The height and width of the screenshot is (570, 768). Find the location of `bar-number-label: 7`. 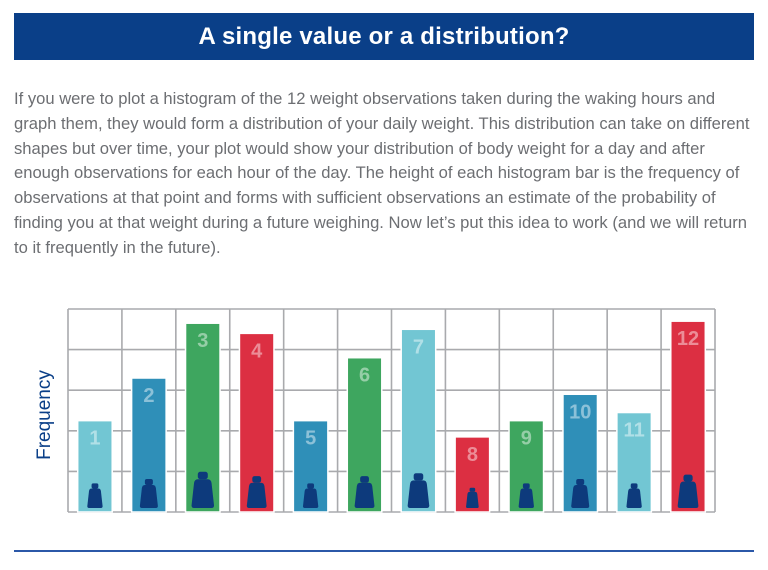

bar-number-label: 7 is located at coordinates (418, 347).